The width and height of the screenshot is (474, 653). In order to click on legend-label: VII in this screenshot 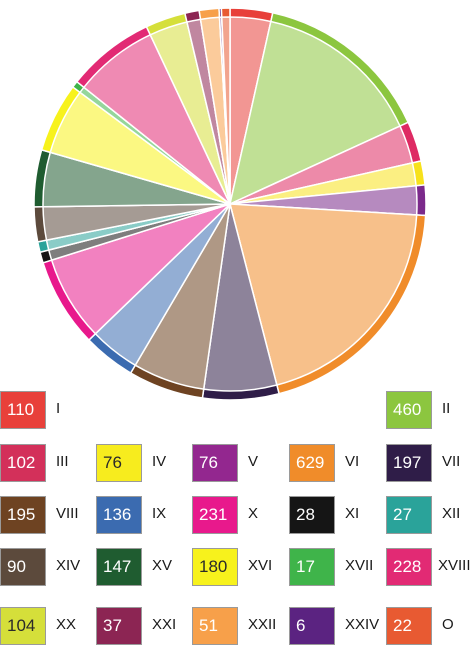, I will do `click(451, 461)`.